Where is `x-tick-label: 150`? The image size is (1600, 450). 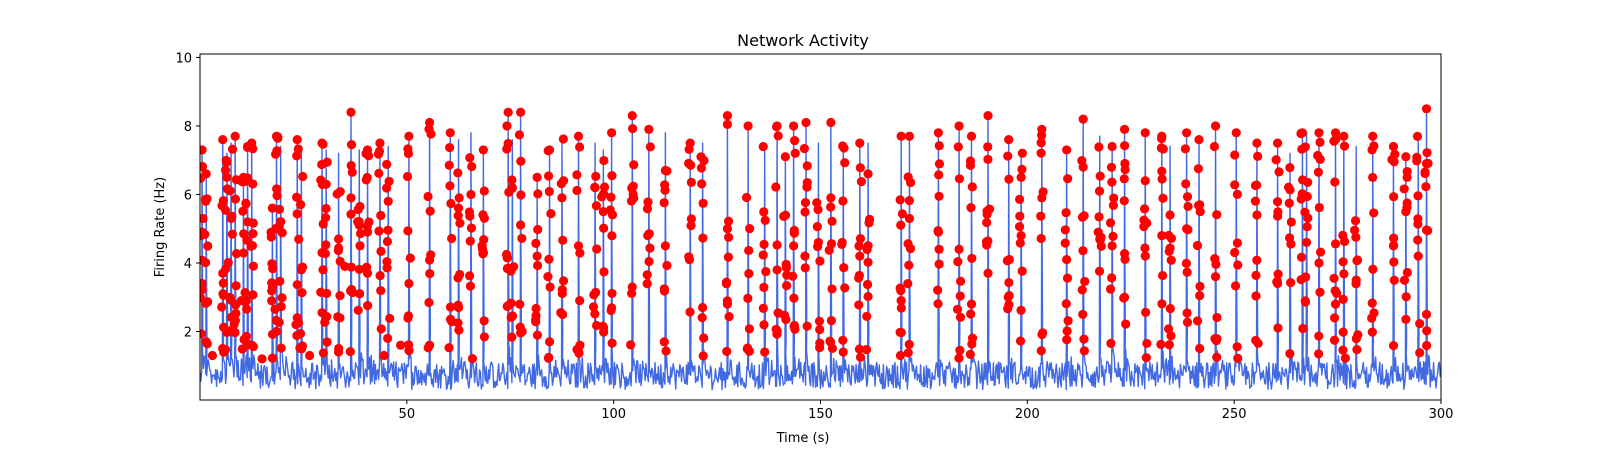
x-tick-label: 150 is located at coordinates (820, 414).